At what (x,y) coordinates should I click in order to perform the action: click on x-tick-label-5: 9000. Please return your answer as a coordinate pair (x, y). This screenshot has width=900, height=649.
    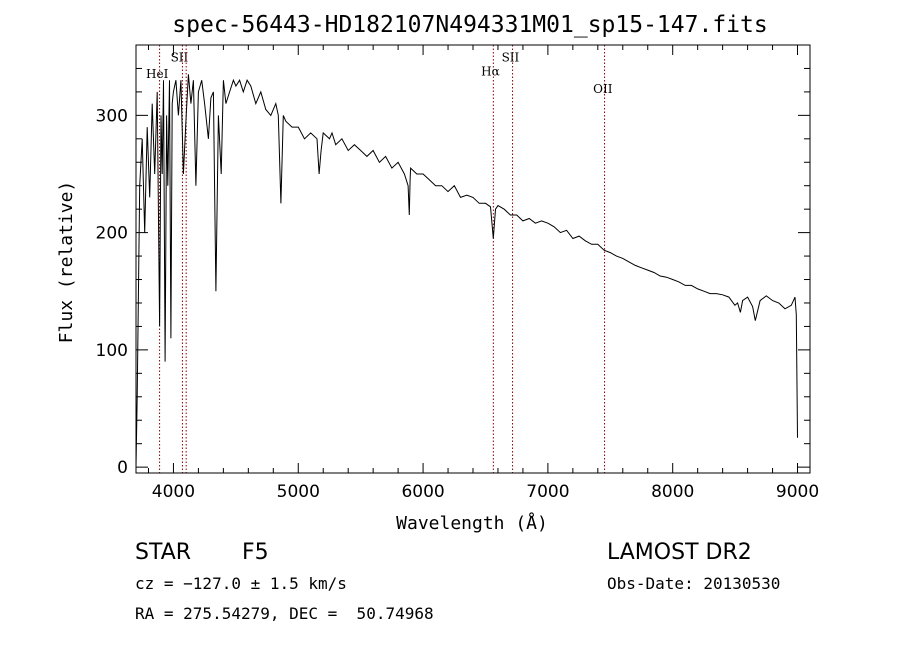
    Looking at the image, I should click on (797, 492).